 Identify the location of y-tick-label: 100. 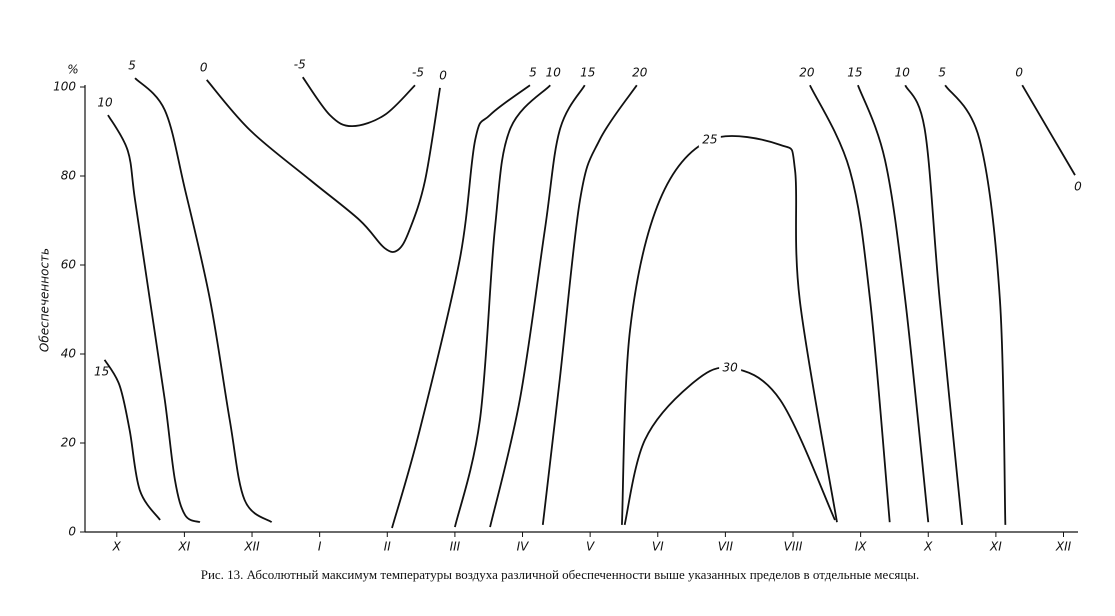
(64, 87).